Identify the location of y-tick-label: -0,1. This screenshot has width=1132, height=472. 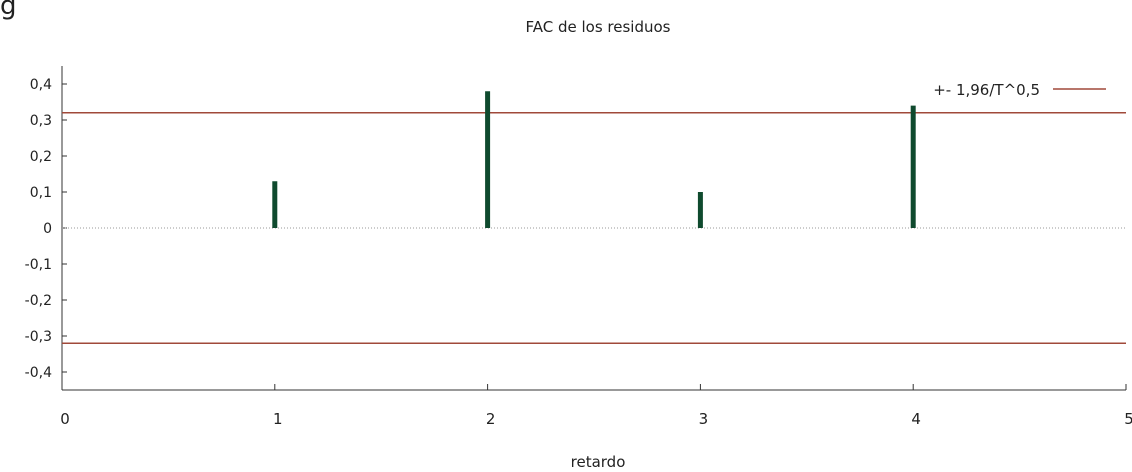
(38, 265).